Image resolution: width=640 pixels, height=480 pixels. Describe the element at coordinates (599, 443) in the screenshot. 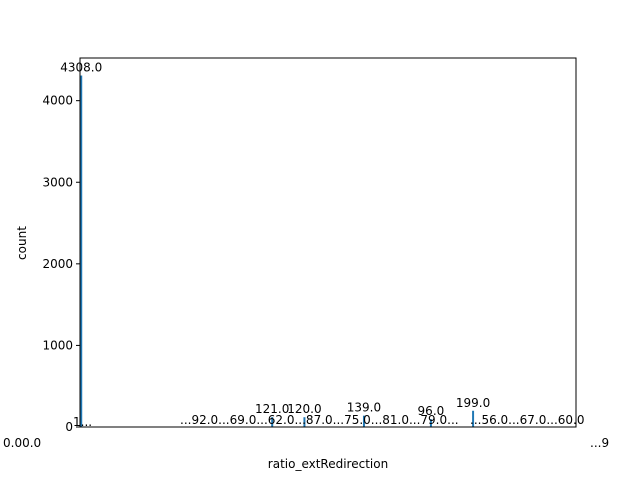

I see `x-tick-labels-right: ...9` at that location.